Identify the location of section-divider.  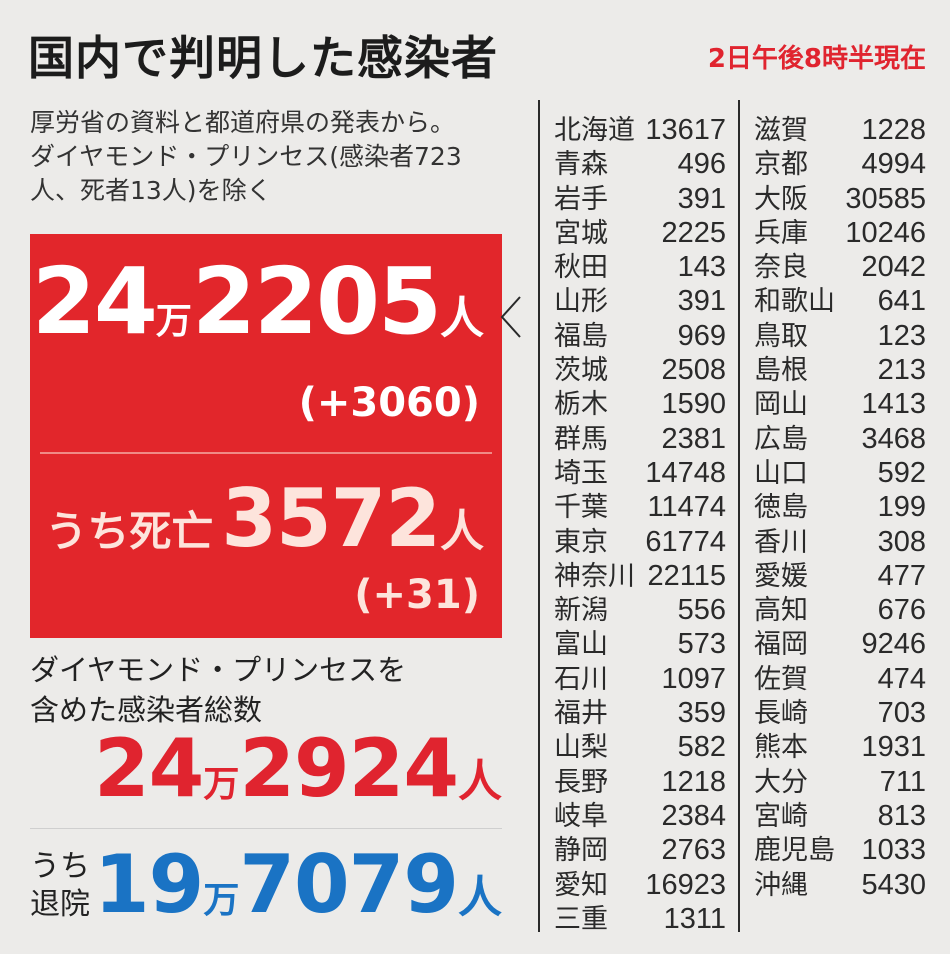
(266, 828).